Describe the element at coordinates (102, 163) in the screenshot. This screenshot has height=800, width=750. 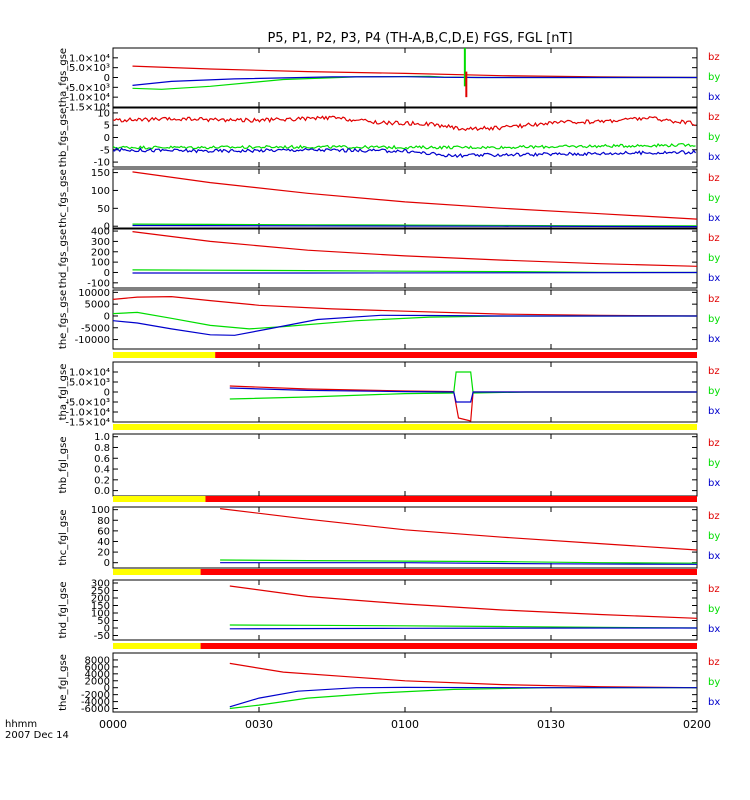
I see `y-tick-label: -10` at that location.